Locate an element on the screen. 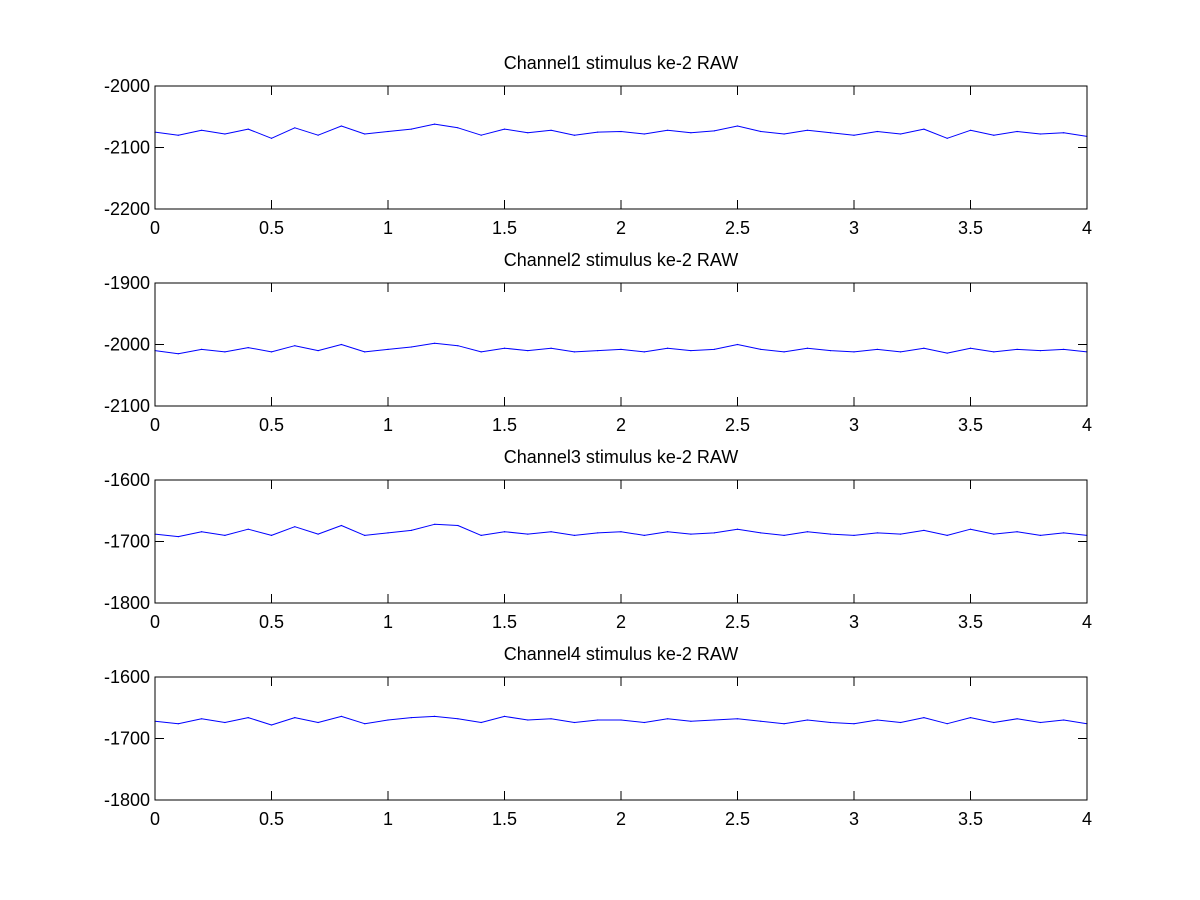 The image size is (1200, 900). chart-title: Channel3 stimulus ke-2 RAW is located at coordinates (621, 457).